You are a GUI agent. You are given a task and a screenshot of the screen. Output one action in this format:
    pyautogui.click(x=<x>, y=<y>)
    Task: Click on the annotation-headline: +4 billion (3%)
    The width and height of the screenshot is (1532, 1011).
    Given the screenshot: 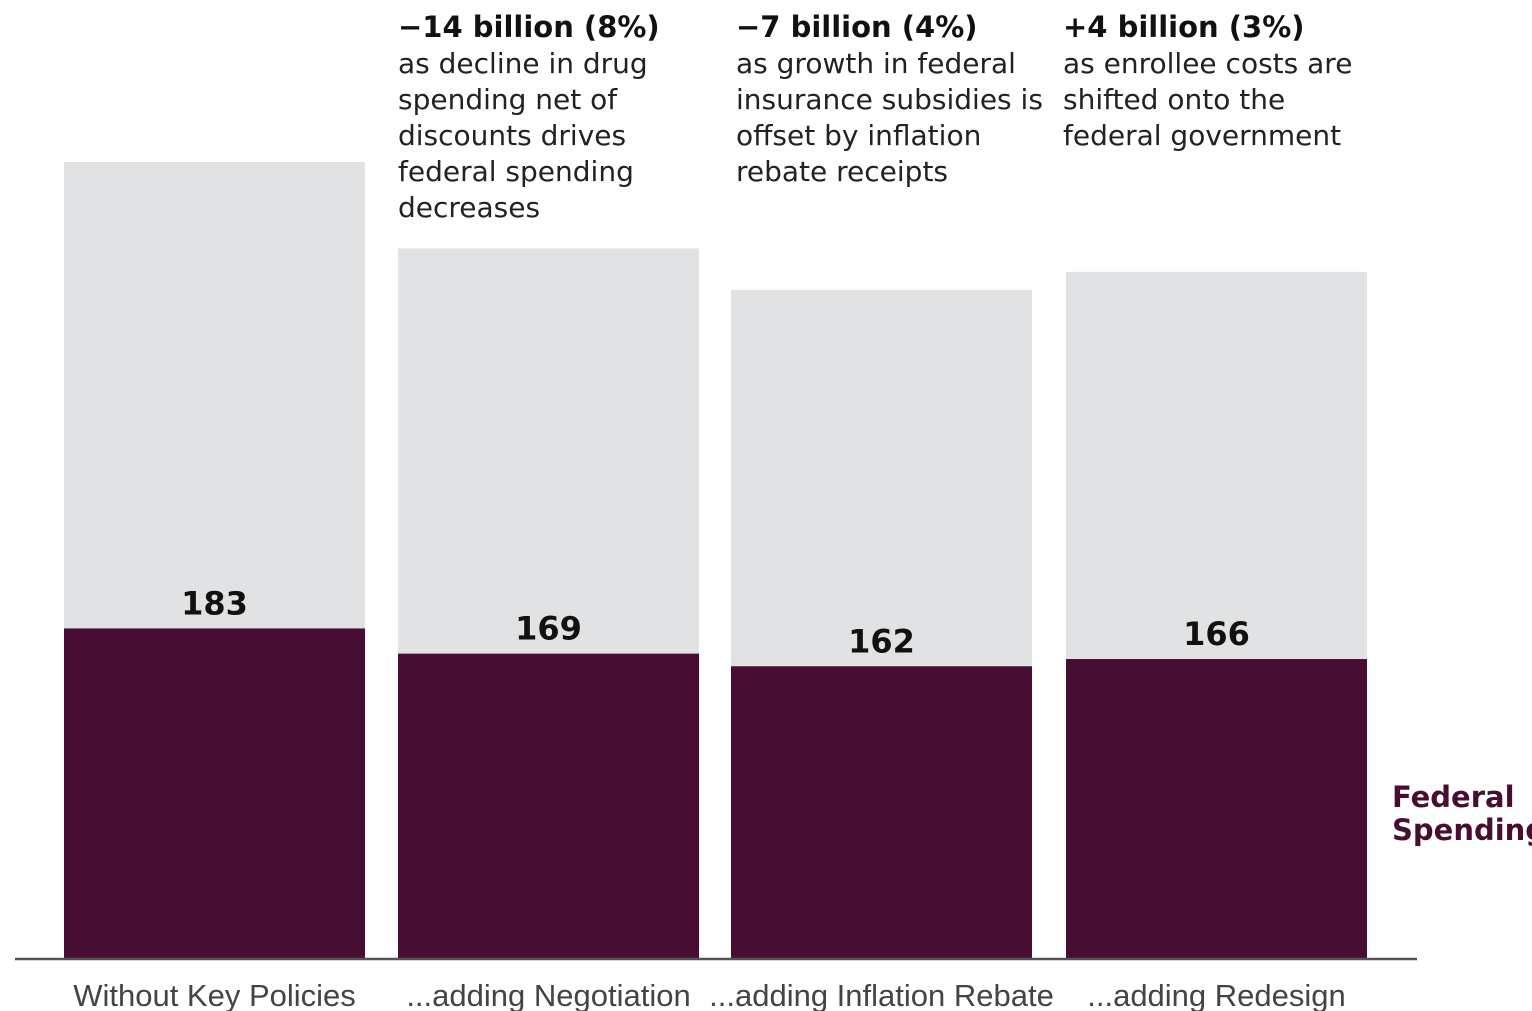 What is the action you would take?
    pyautogui.click(x=1184, y=27)
    